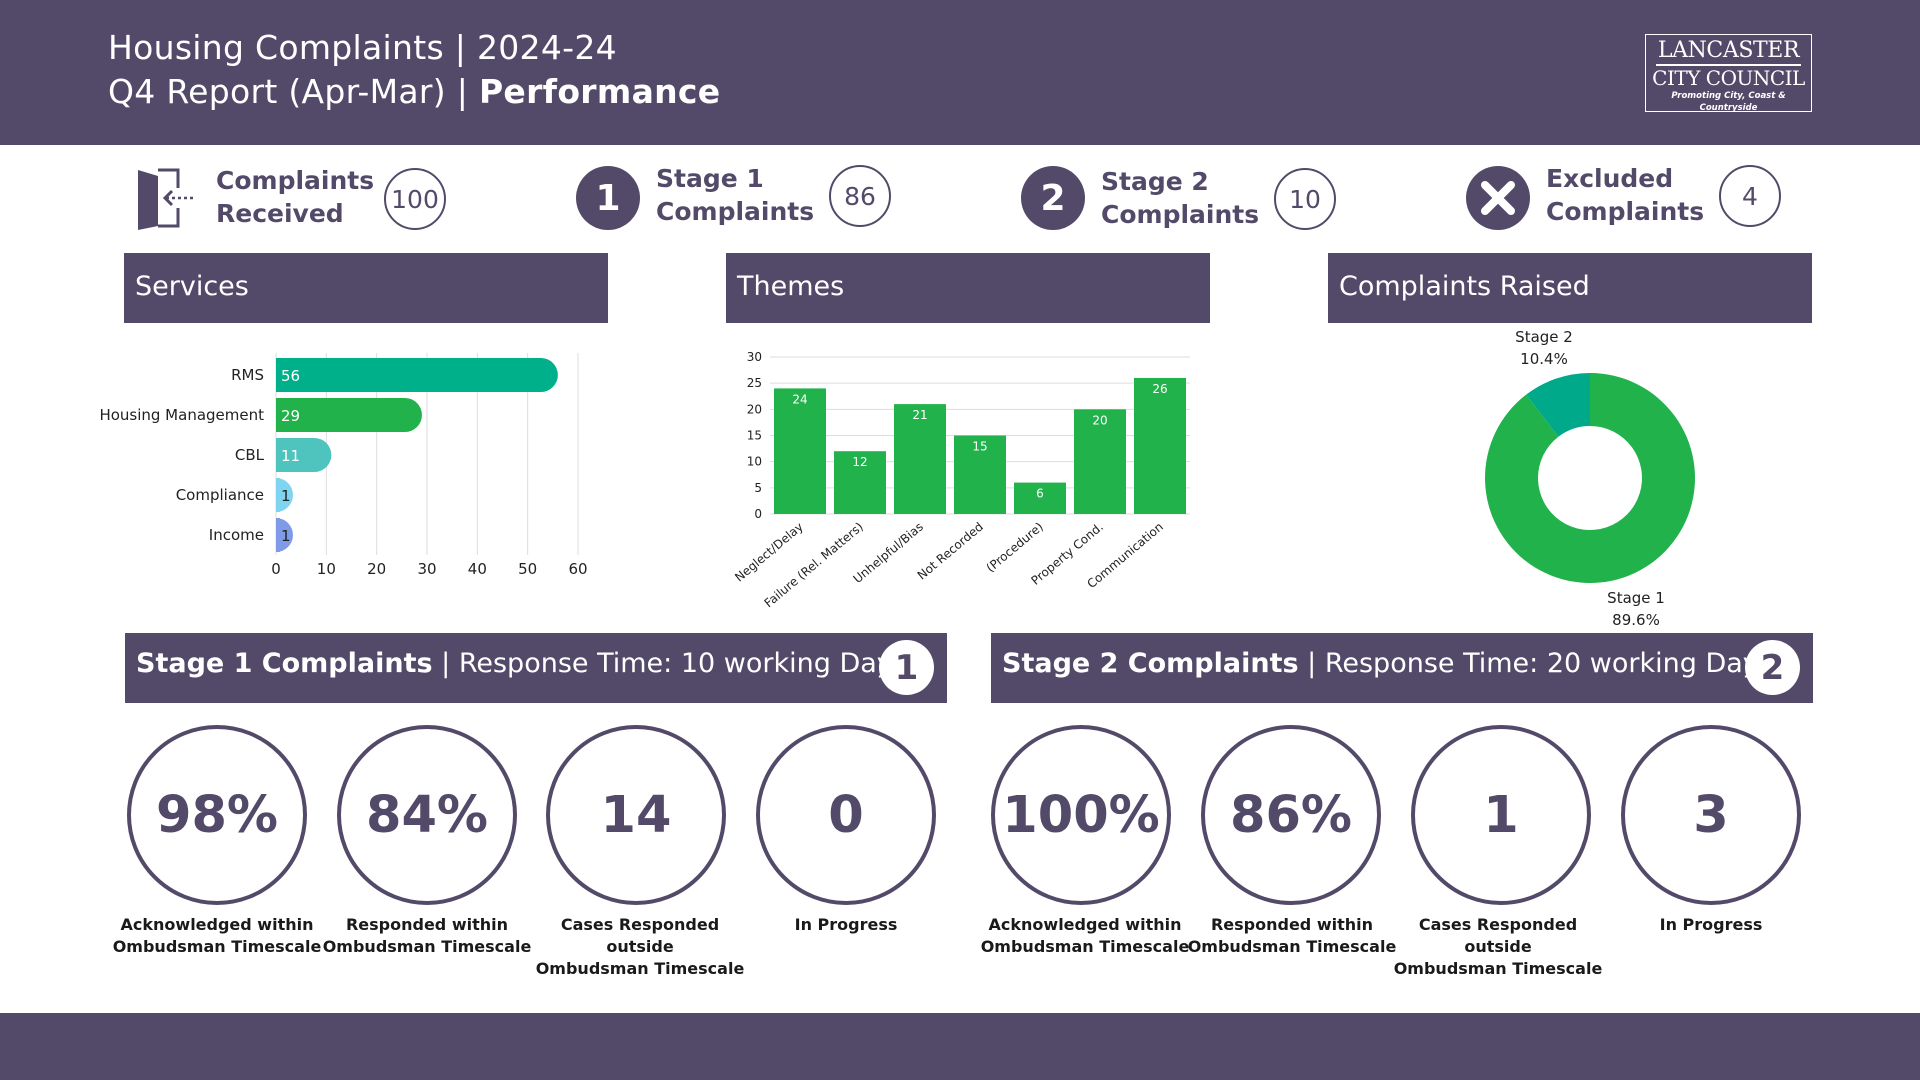 This screenshot has width=1920, height=1080. What do you see at coordinates (669, 663) in the screenshot?
I see `stage1-response-time: | Response Time: 10 working Days` at bounding box center [669, 663].